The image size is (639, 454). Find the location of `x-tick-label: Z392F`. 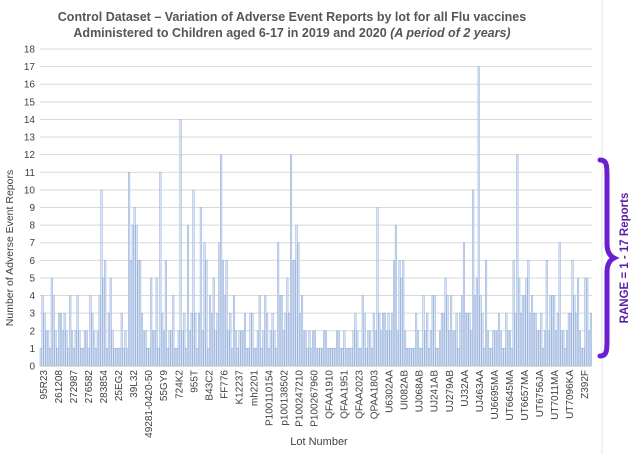

x-tick-label: Z392F is located at coordinates (585, 384).